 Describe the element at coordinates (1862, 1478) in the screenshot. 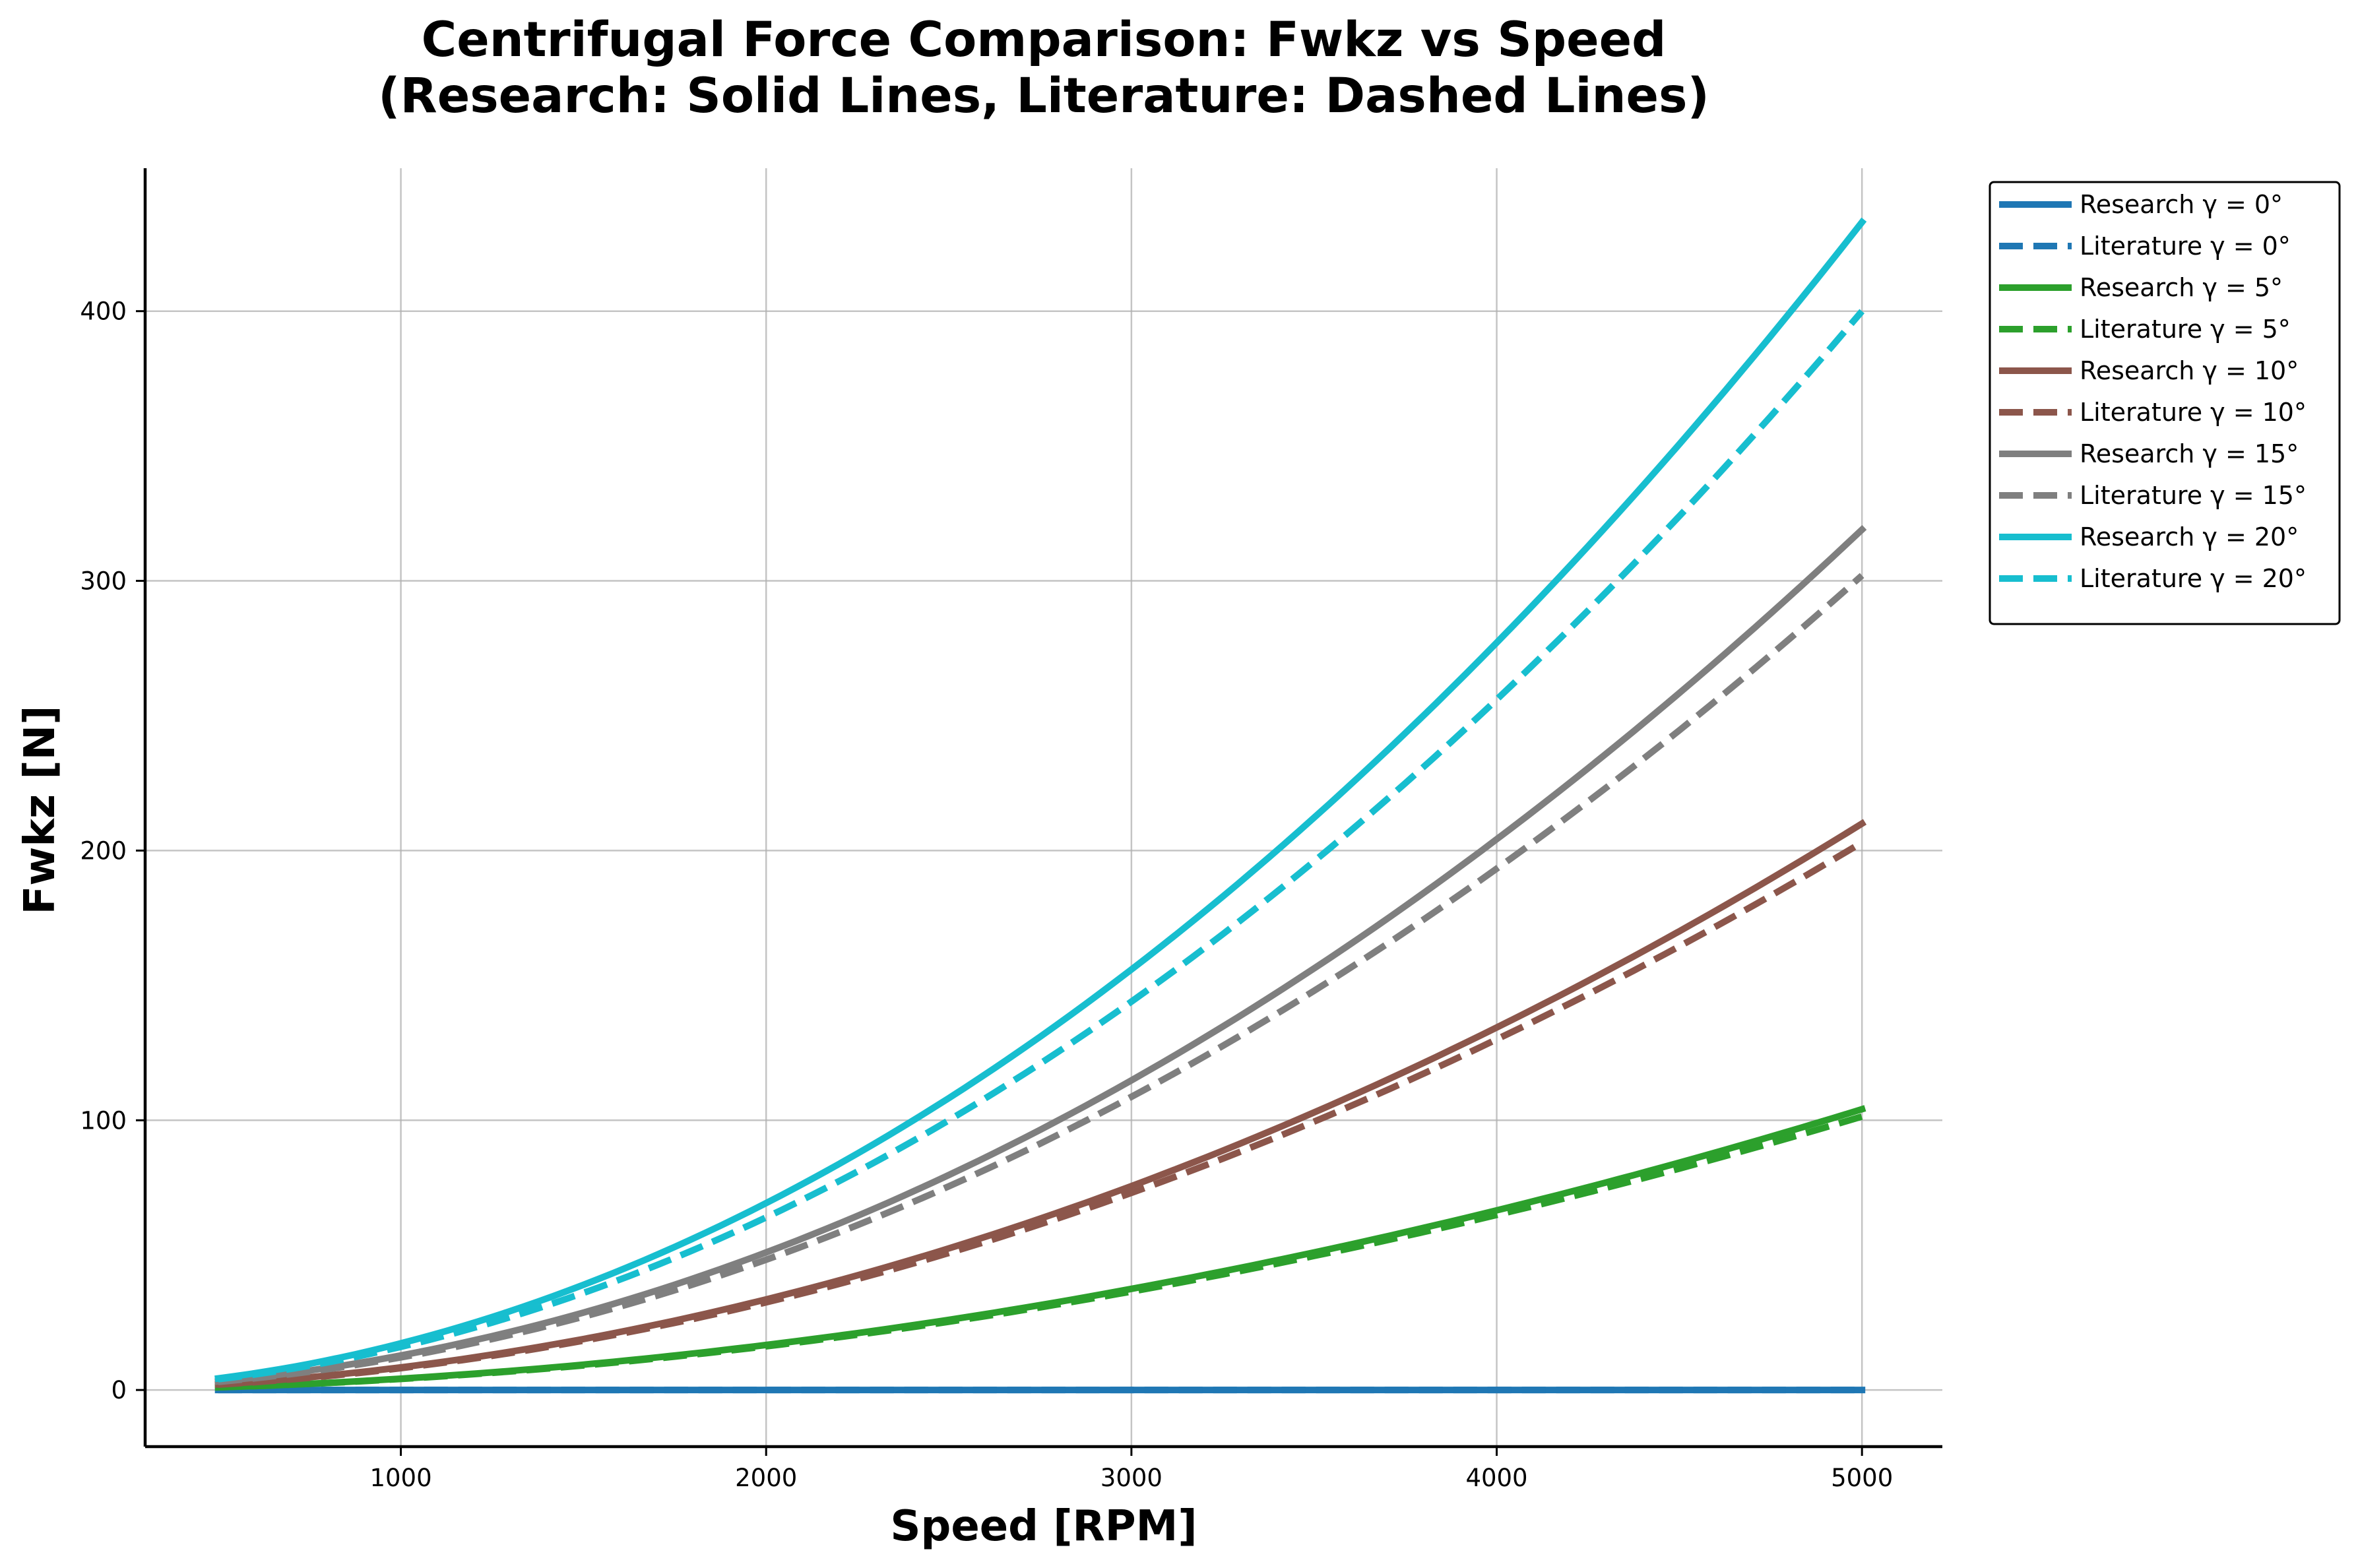

I see `x-tick-label: 5000` at that location.